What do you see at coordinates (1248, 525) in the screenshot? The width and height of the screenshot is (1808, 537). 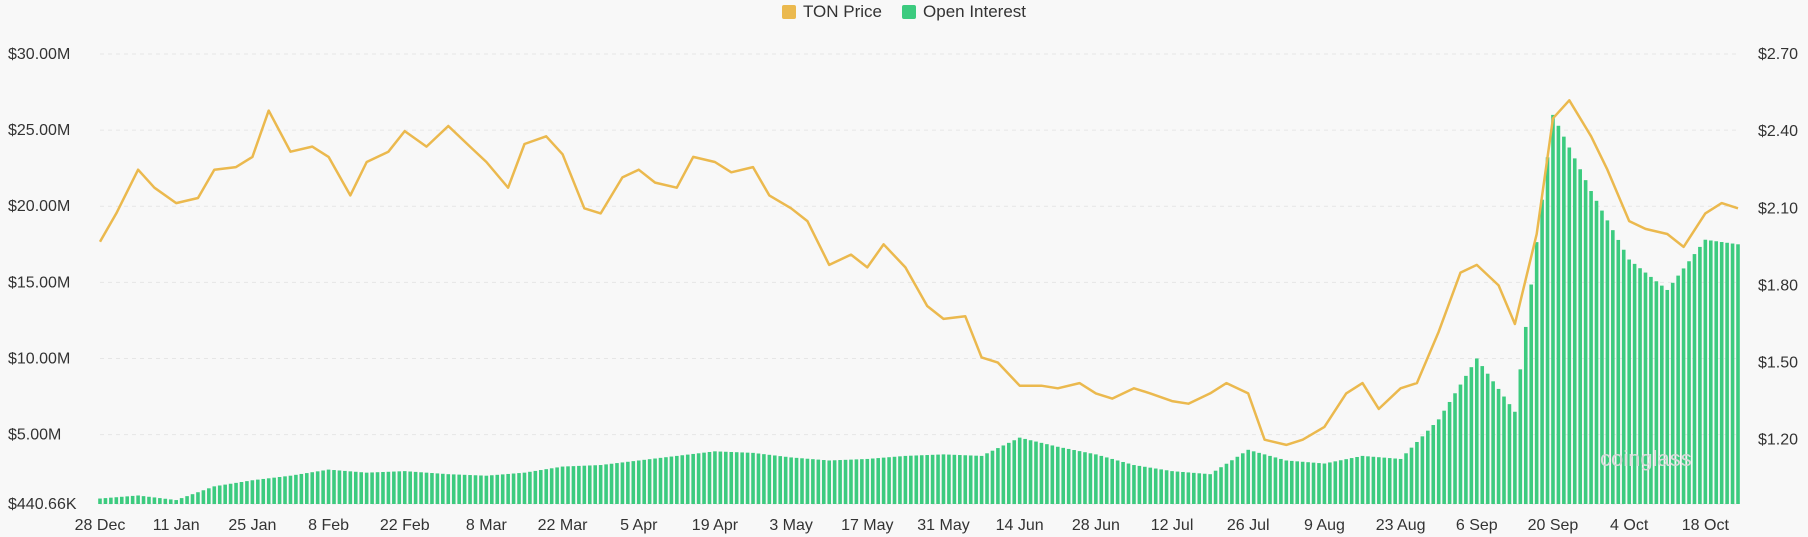 I see `x-tick: 26 Jul` at bounding box center [1248, 525].